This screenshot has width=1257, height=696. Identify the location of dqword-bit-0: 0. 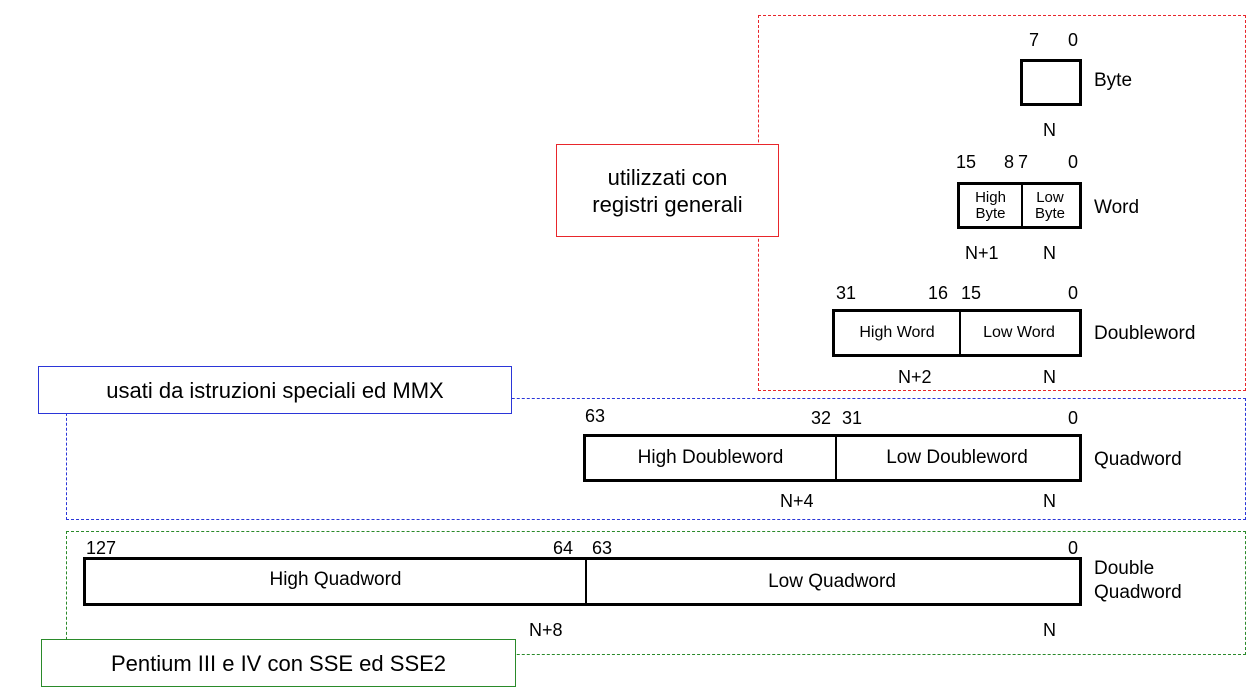
(1073, 548).